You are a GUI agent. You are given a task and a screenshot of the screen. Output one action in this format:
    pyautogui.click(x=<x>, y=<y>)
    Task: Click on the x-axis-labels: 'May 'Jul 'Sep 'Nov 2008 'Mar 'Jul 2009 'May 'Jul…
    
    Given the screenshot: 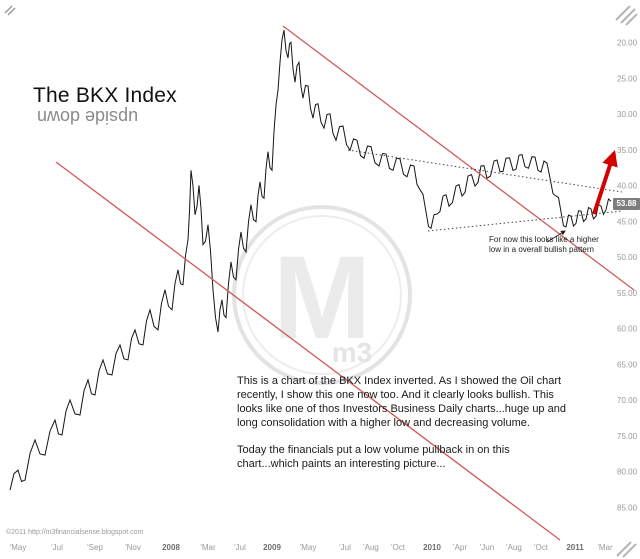 What is the action you would take?
    pyautogui.click(x=311, y=547)
    